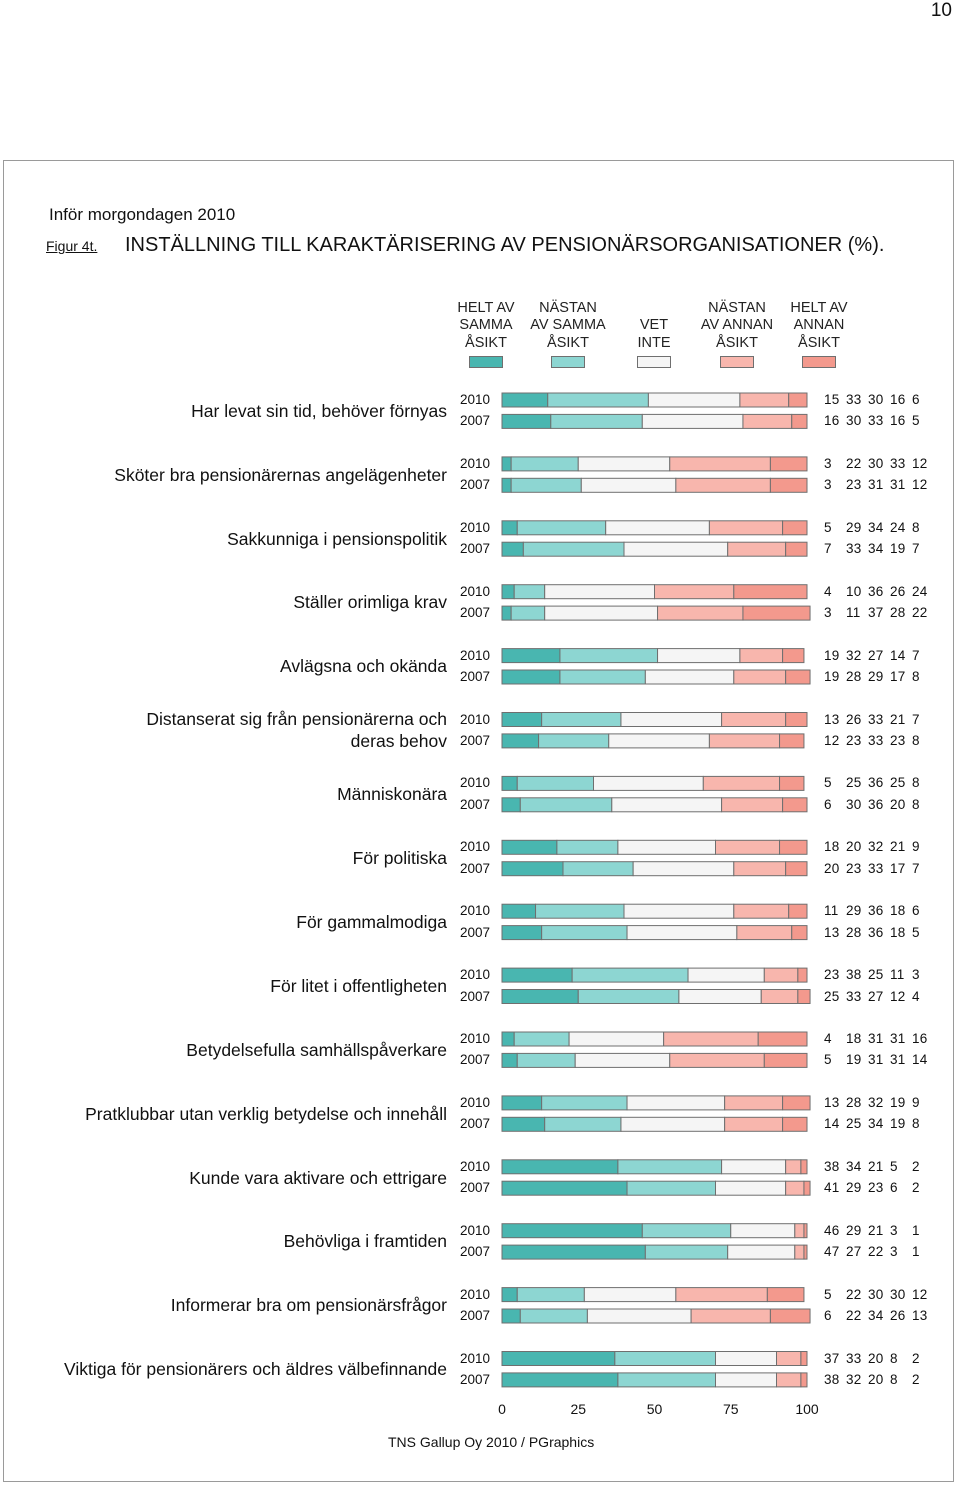 Image resolution: width=960 pixels, height=1485 pixels. I want to click on figure-label: Figur 4t., so click(72, 246).